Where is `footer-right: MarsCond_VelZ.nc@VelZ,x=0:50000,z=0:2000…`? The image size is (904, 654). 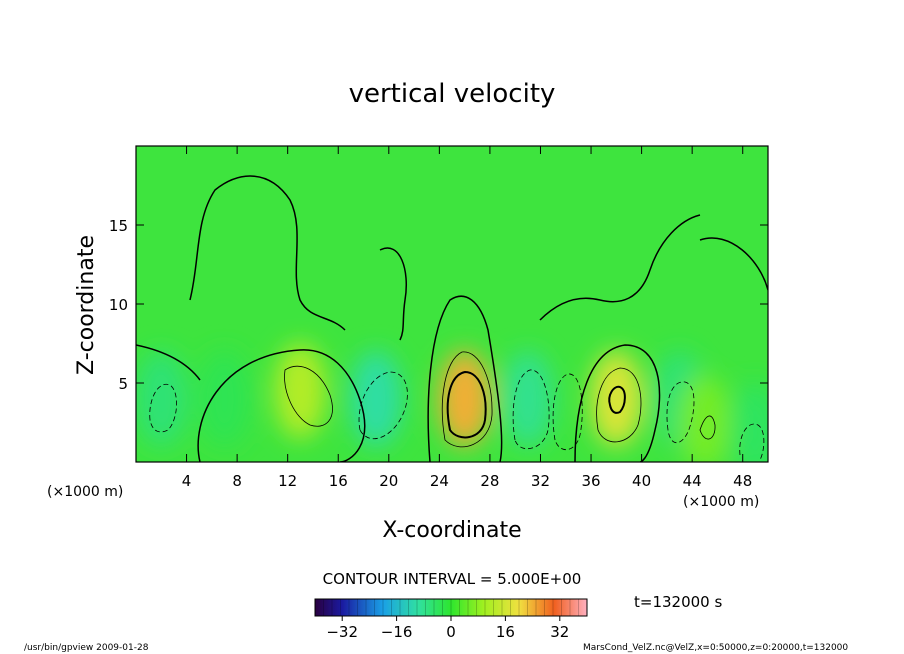
footer-right: MarsCond_VelZ.nc@VelZ,x=0:50000,z=0:2000… is located at coordinates (715, 648).